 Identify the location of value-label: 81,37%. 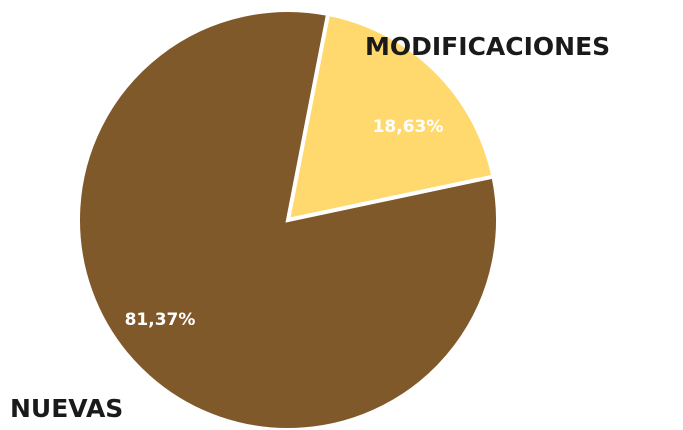
(160, 320).